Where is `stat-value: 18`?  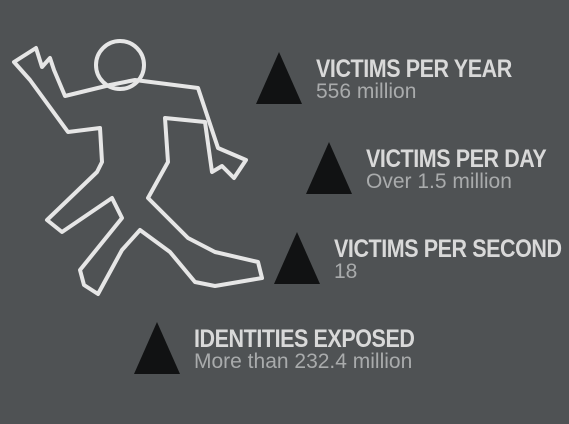 stat-value: 18 is located at coordinates (346, 271).